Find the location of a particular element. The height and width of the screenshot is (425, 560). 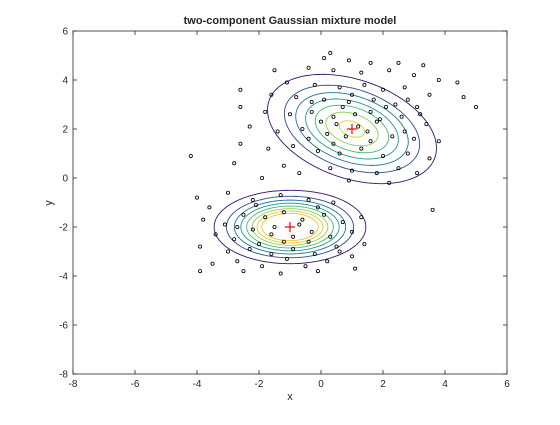

y-tick-label: 6 is located at coordinates (65, 32).